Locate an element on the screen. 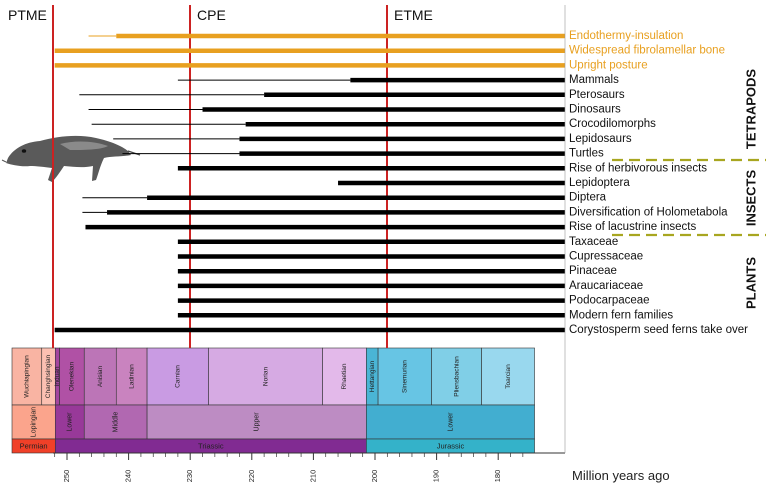 This screenshot has width=768, height=488. stage-label: Carnian is located at coordinates (178, 376).